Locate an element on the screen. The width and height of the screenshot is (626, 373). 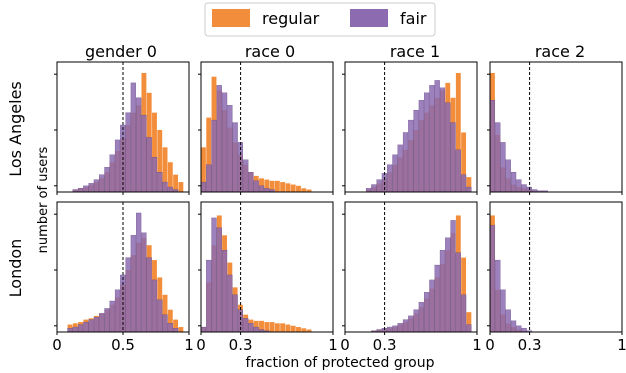
column-title-race-2: race 2 is located at coordinates (560, 51).